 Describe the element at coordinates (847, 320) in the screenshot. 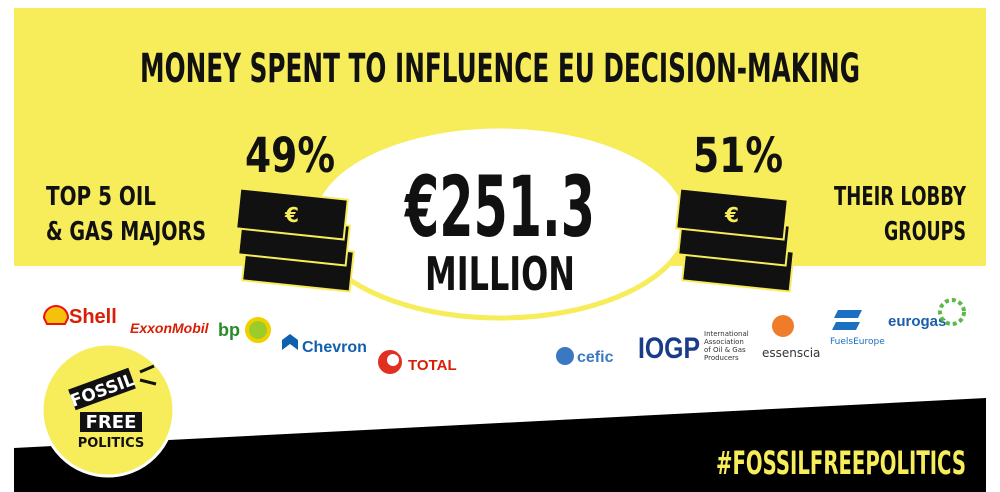

I see `fuelseurope-icon` at that location.